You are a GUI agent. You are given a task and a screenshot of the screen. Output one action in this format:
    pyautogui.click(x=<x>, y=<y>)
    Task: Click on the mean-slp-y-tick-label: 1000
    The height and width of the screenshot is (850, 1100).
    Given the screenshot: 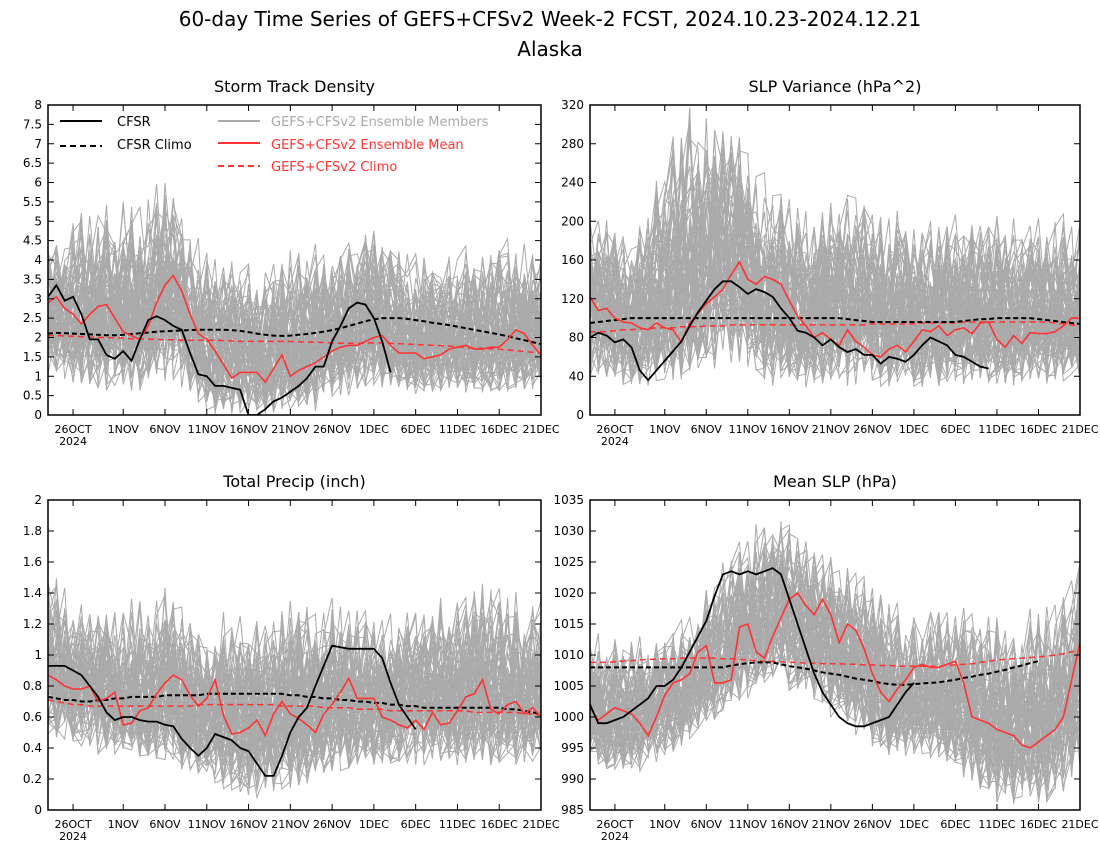 What is the action you would take?
    pyautogui.click(x=568, y=717)
    